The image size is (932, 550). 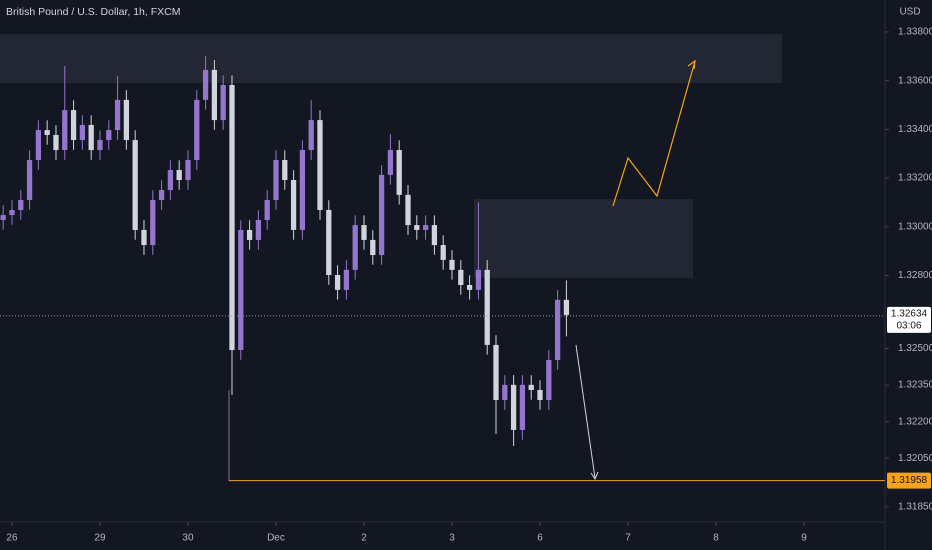 I want to click on x-tick-label: 9, so click(x=804, y=538).